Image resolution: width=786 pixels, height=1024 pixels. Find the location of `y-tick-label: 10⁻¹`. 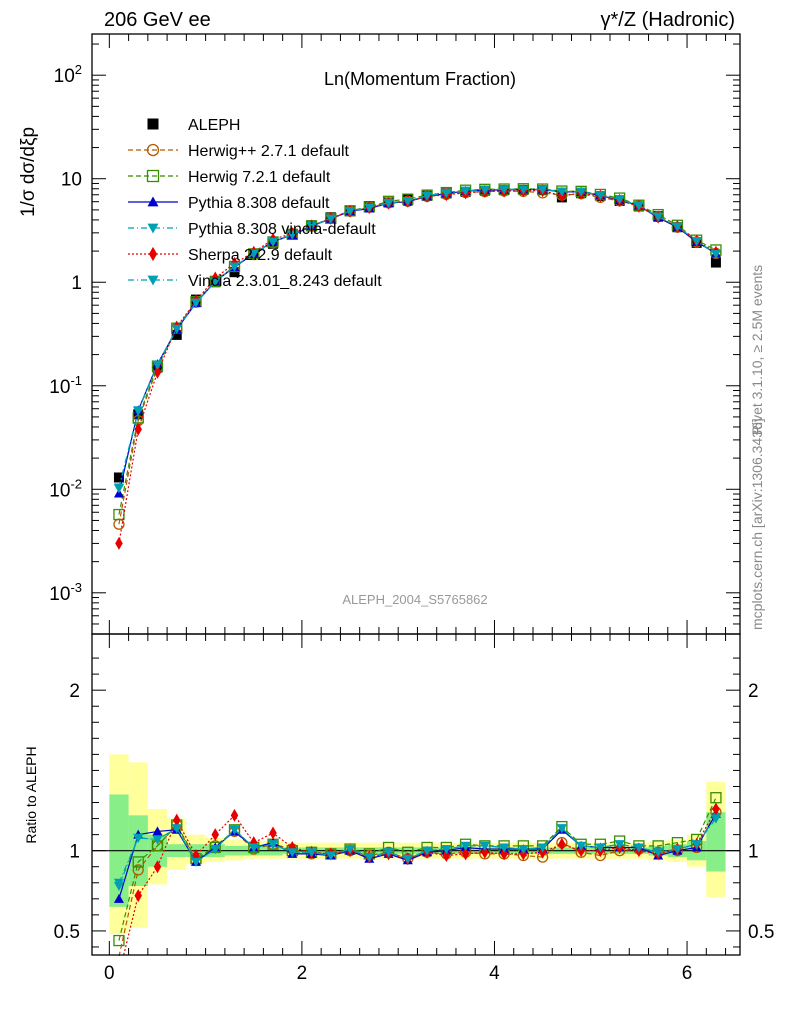

y-tick-label: 10⁻¹ is located at coordinates (65, 385).